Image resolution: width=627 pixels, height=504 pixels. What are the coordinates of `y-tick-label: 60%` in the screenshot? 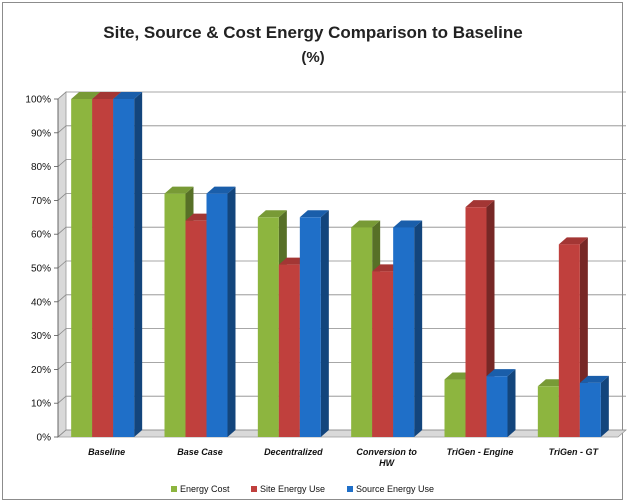 It's located at (41, 235).